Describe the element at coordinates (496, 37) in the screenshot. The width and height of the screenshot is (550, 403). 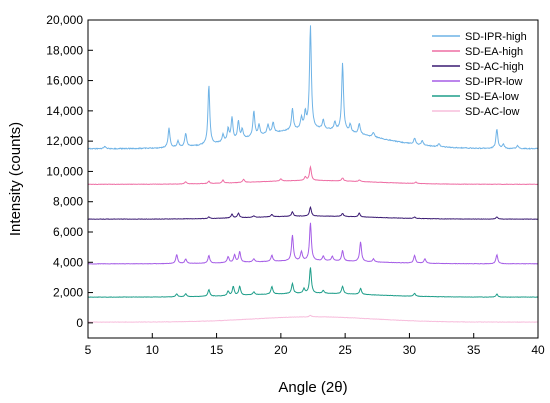
I see `legend-label: SD-IPR-high` at that location.